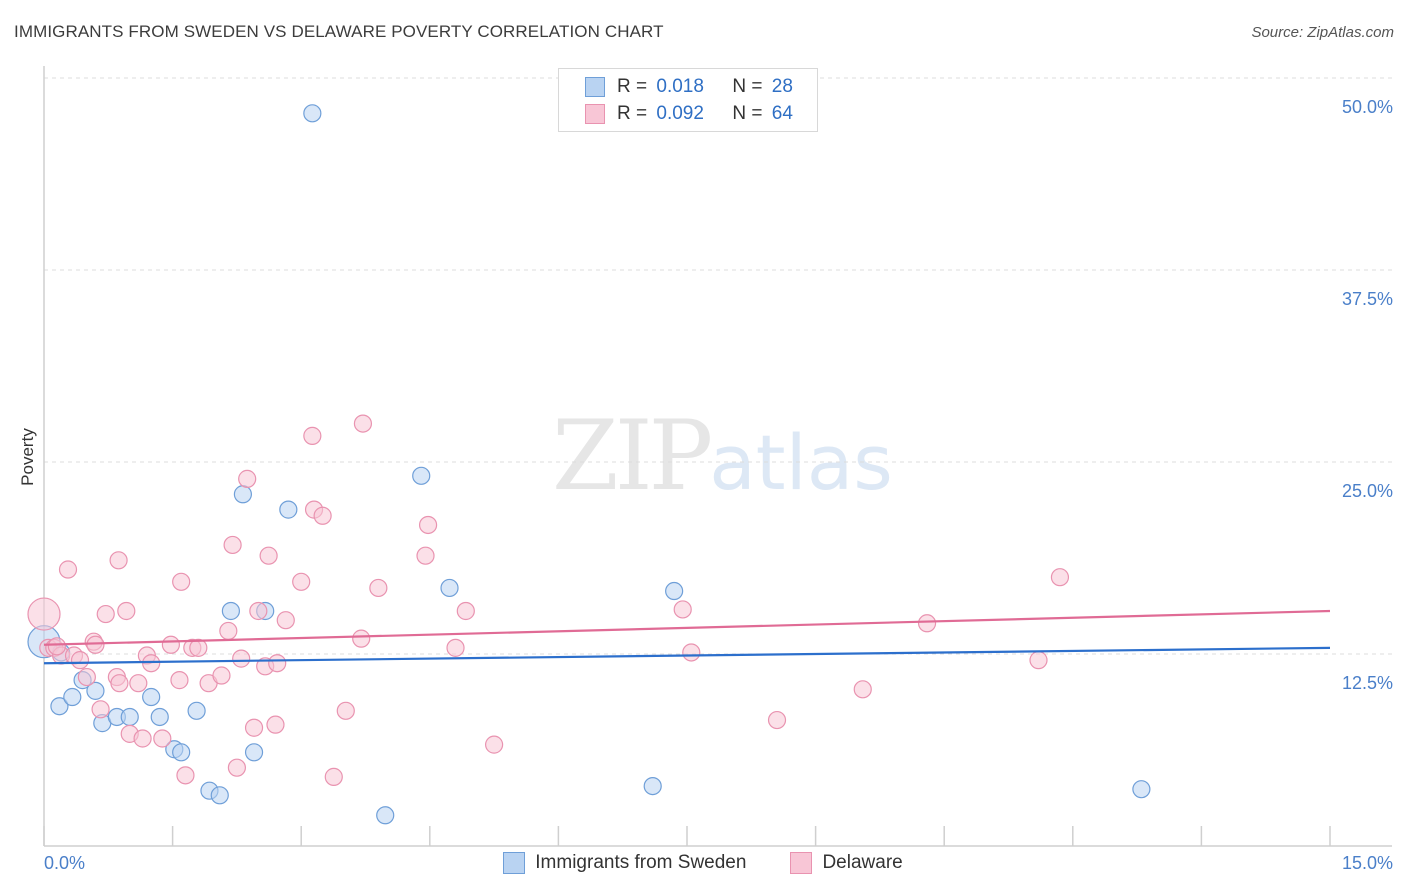 The height and width of the screenshot is (892, 1406). What do you see at coordinates (1367, 863) in the screenshot?
I see `x-tick-label: 15.0%` at bounding box center [1367, 863].